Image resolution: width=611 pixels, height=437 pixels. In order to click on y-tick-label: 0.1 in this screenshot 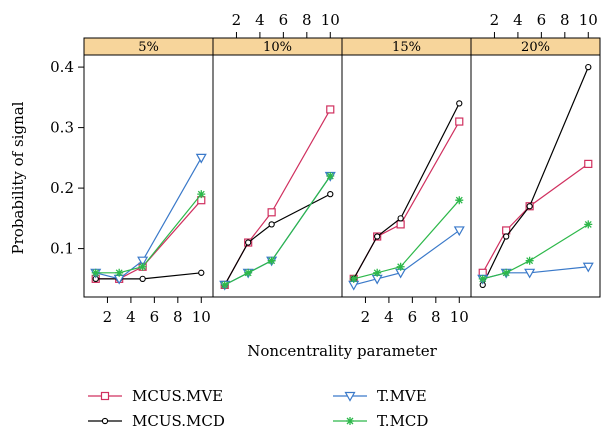, I will do `click(62, 249)`.